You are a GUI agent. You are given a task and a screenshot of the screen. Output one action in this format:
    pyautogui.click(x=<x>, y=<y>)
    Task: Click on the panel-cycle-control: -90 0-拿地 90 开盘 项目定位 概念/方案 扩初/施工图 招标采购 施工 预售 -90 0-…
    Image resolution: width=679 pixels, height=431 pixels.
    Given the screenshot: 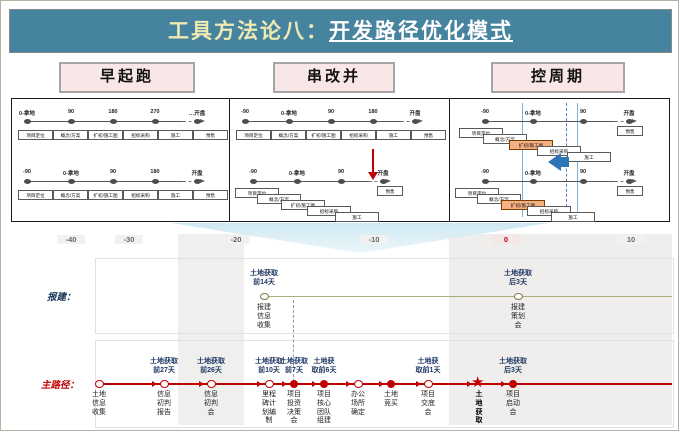 What is the action you would take?
    pyautogui.click(x=559, y=160)
    